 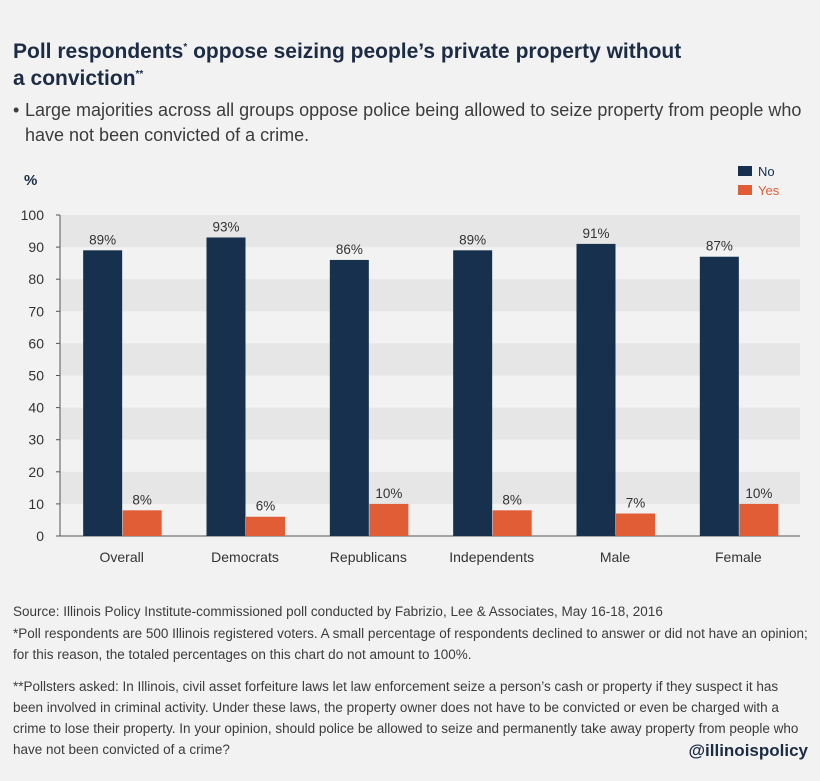 What do you see at coordinates (748, 750) in the screenshot?
I see `twitter-handle: @illinoispolicy` at bounding box center [748, 750].